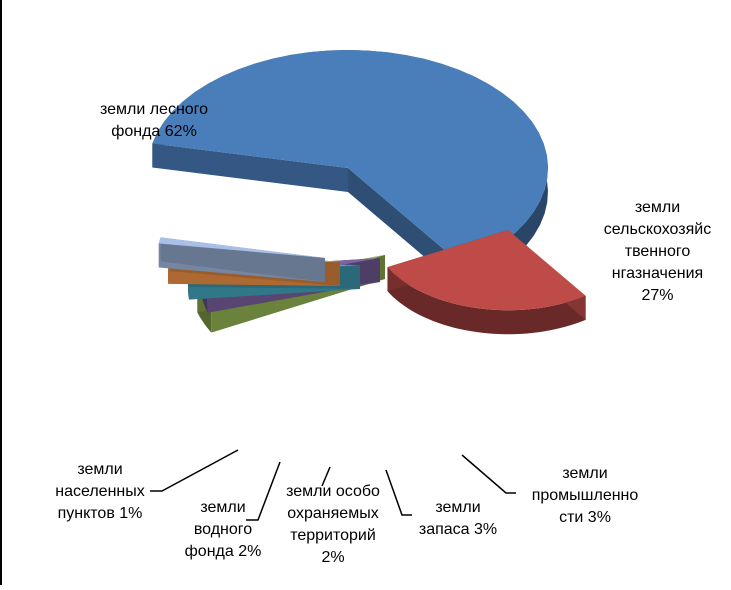  Describe the element at coordinates (263, 491) in the screenshot. I see `leader-water` at that location.